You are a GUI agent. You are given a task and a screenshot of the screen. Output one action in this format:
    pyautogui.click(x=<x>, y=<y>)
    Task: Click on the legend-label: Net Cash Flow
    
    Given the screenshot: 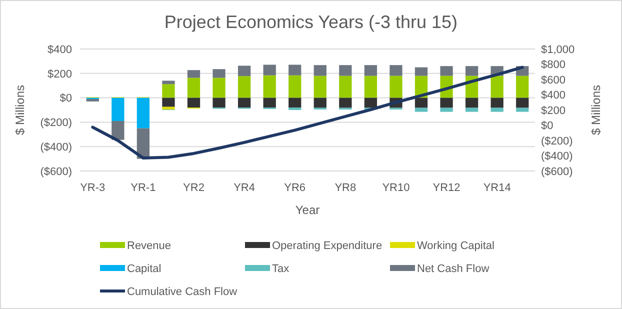 What is the action you would take?
    pyautogui.click(x=453, y=268)
    